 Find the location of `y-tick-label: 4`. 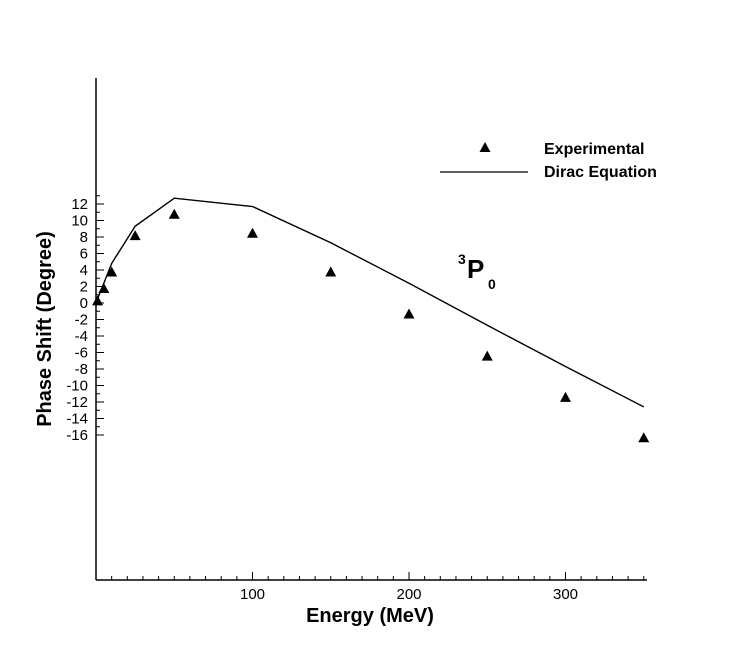

y-tick-label: 4 is located at coordinates (84, 270).